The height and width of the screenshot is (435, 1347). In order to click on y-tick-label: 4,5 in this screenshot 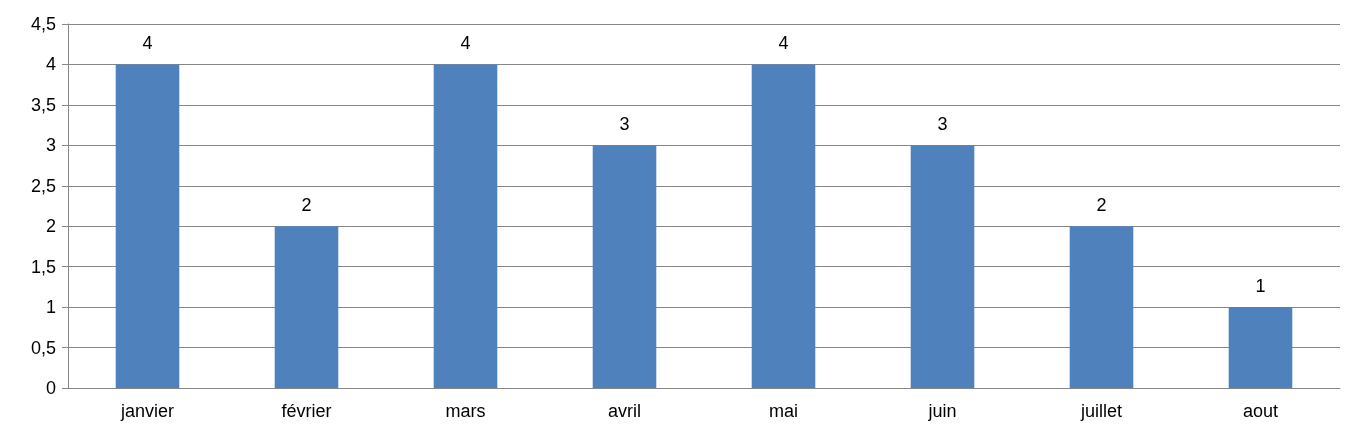, I will do `click(43, 24)`.